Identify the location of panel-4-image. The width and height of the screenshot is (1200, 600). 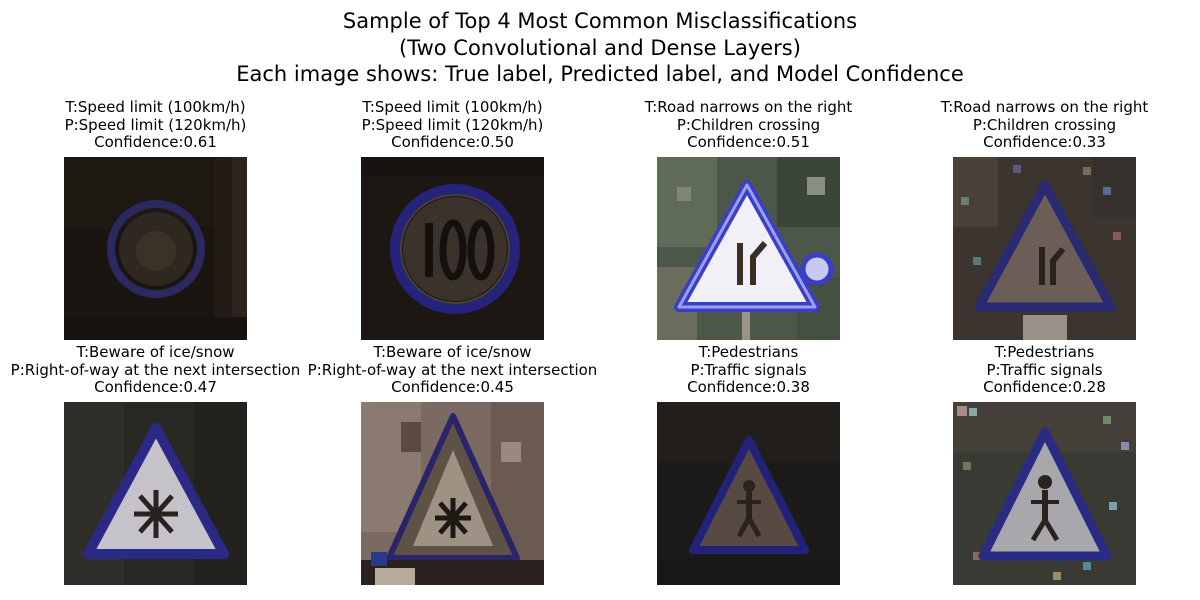
(1044, 248).